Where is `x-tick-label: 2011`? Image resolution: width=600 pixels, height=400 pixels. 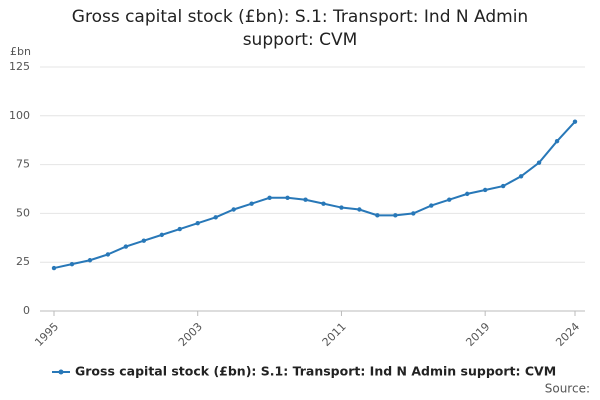 x-tick-label: 2011 is located at coordinates (334, 334).